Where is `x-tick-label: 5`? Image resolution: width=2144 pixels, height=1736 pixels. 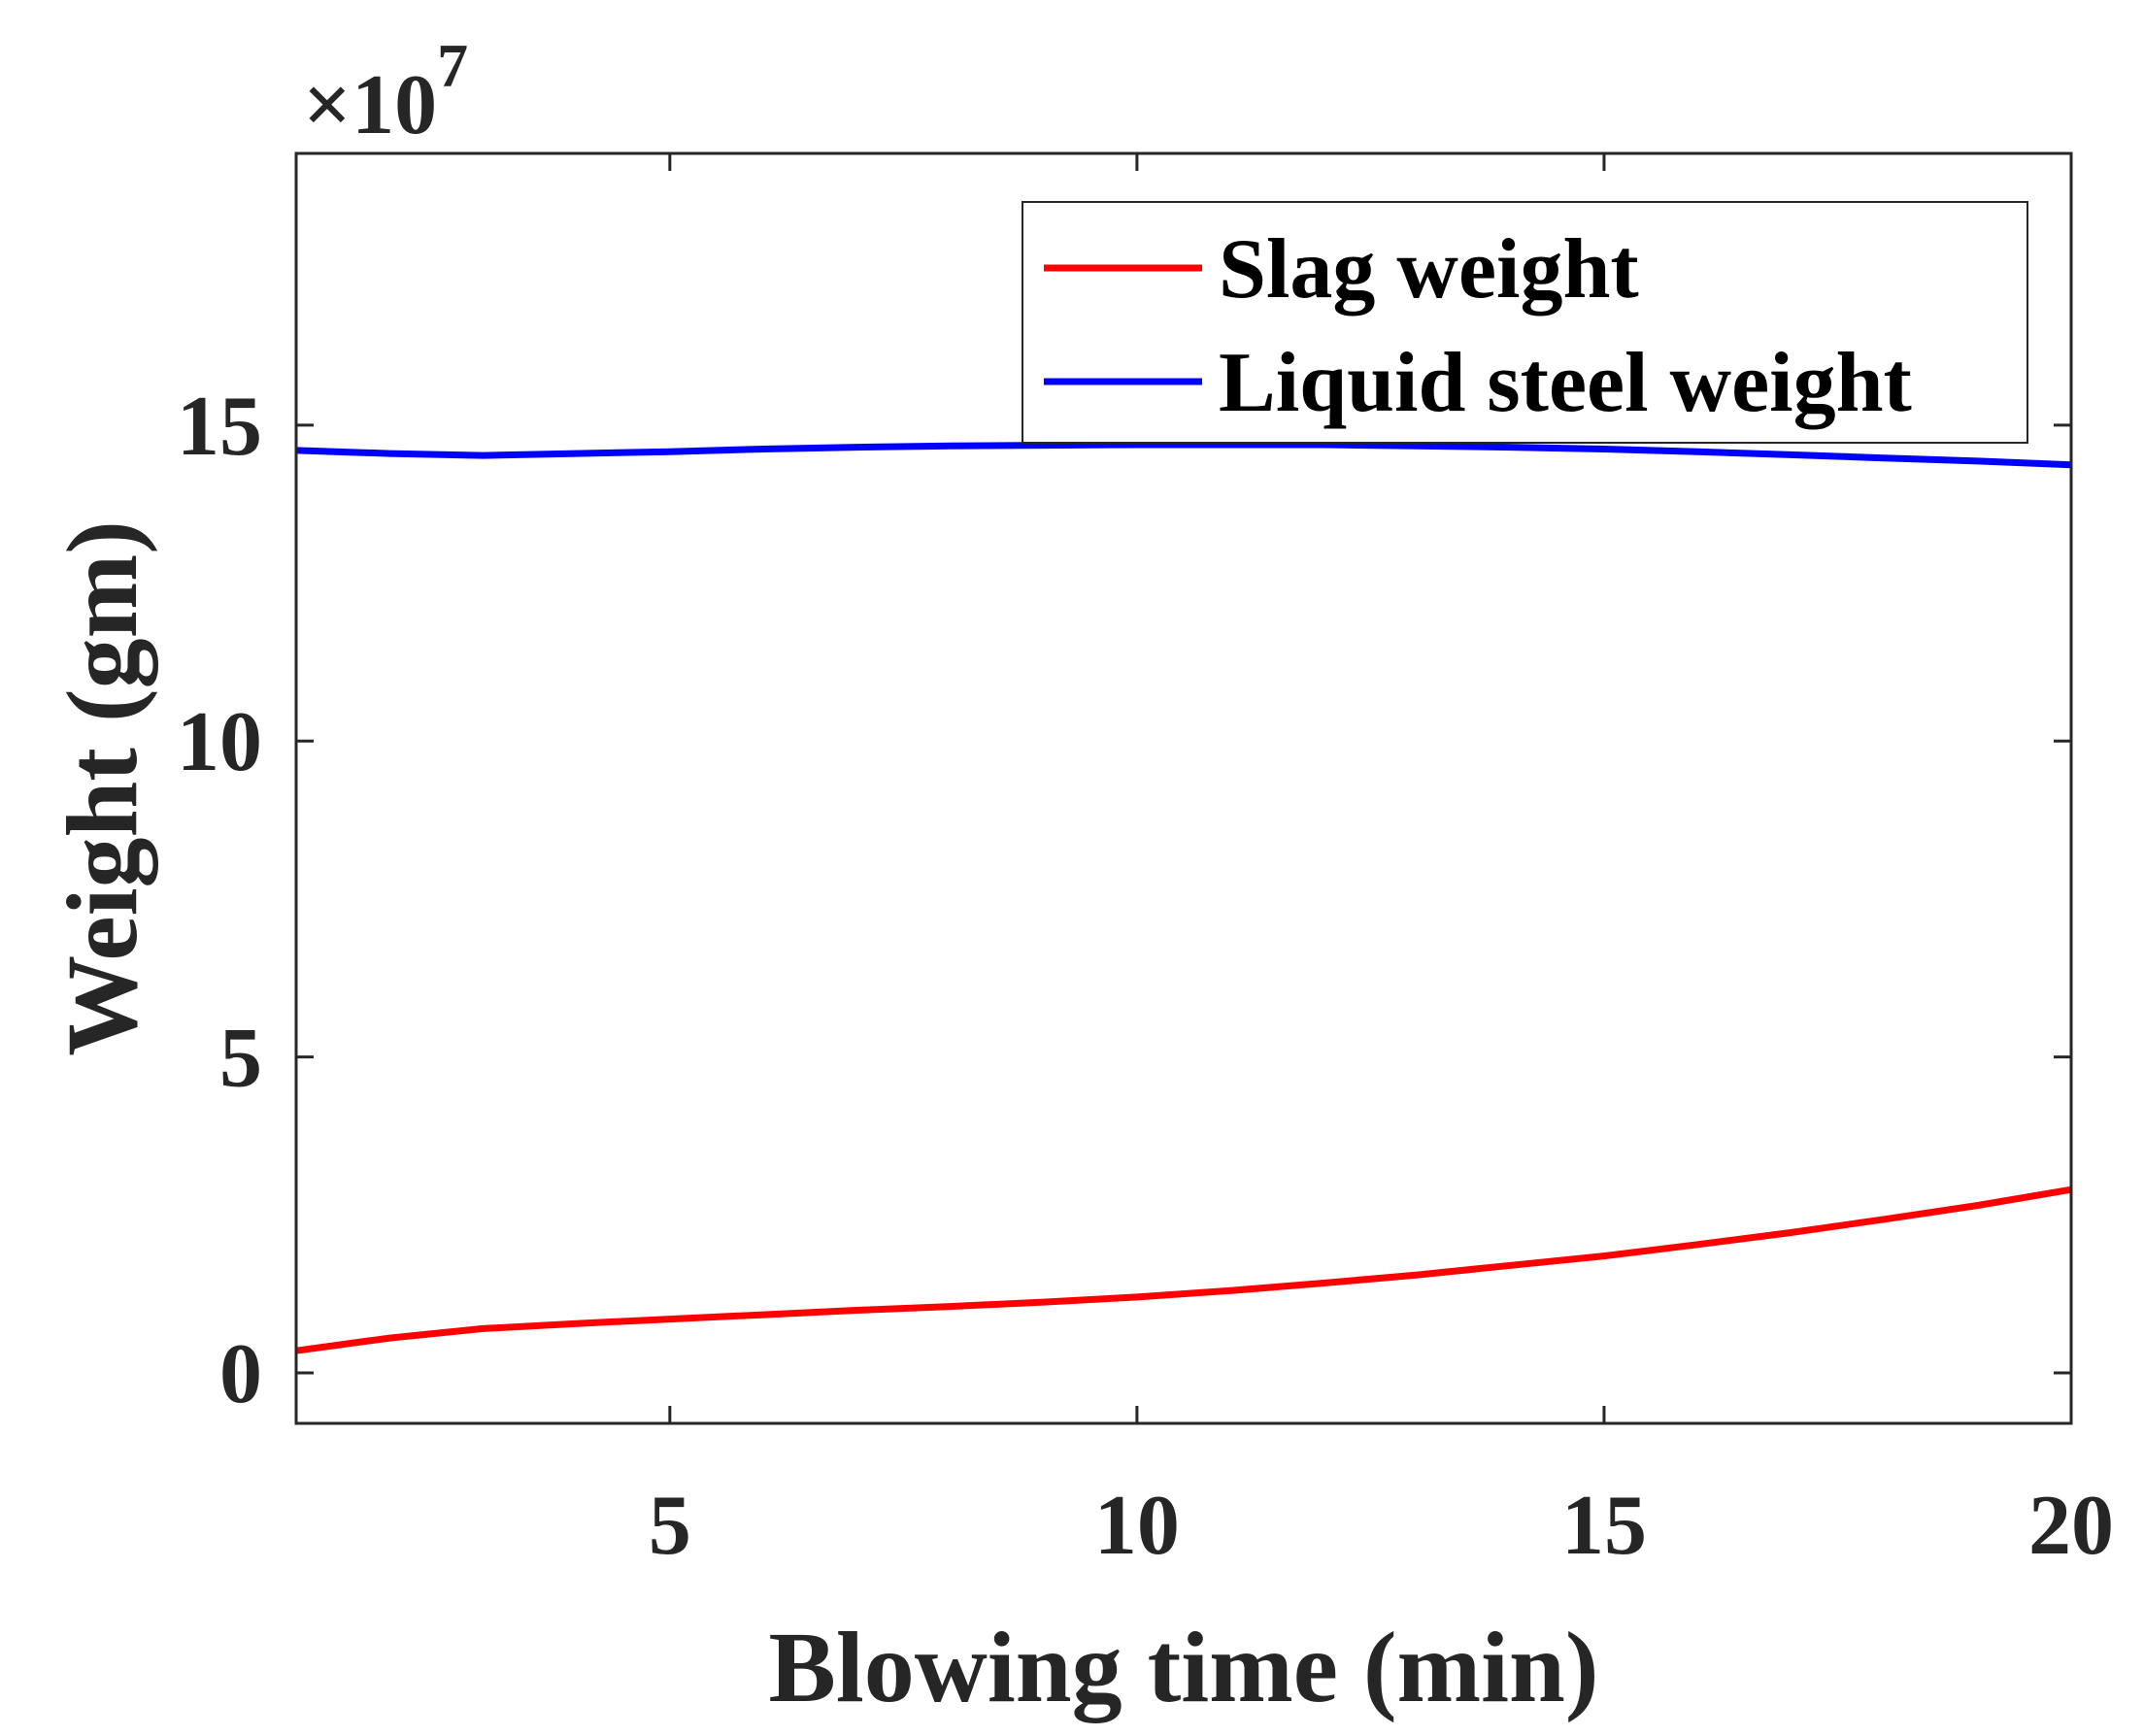
x-tick-label: 5 is located at coordinates (670, 1526).